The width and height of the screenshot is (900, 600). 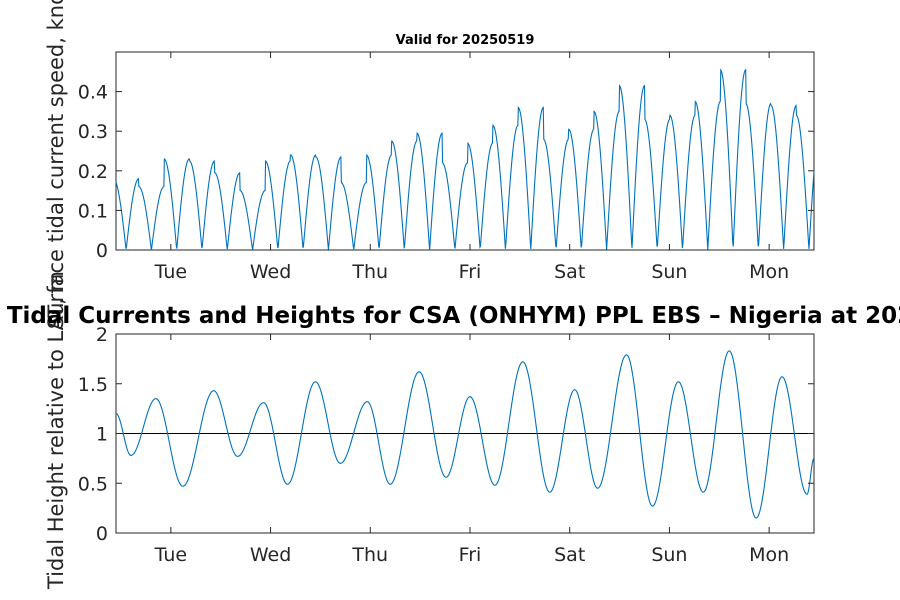 What do you see at coordinates (93, 172) in the screenshot?
I see `y-tick-label: 0.2` at bounding box center [93, 172].